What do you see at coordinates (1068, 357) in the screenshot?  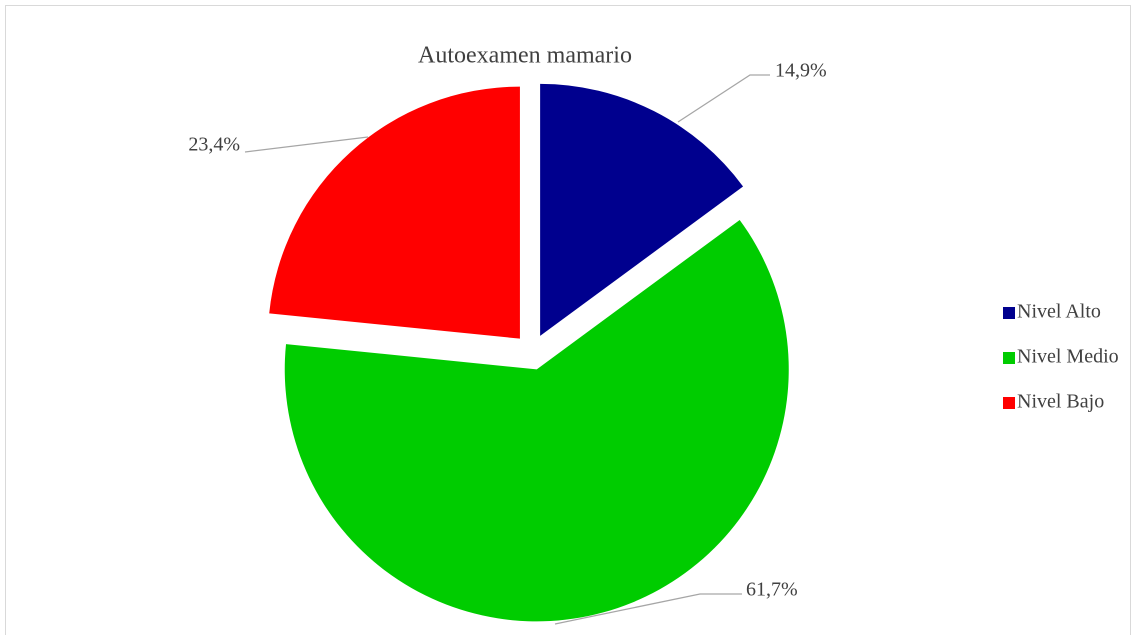 I see `legend-label: Nivel Medio` at bounding box center [1068, 357].